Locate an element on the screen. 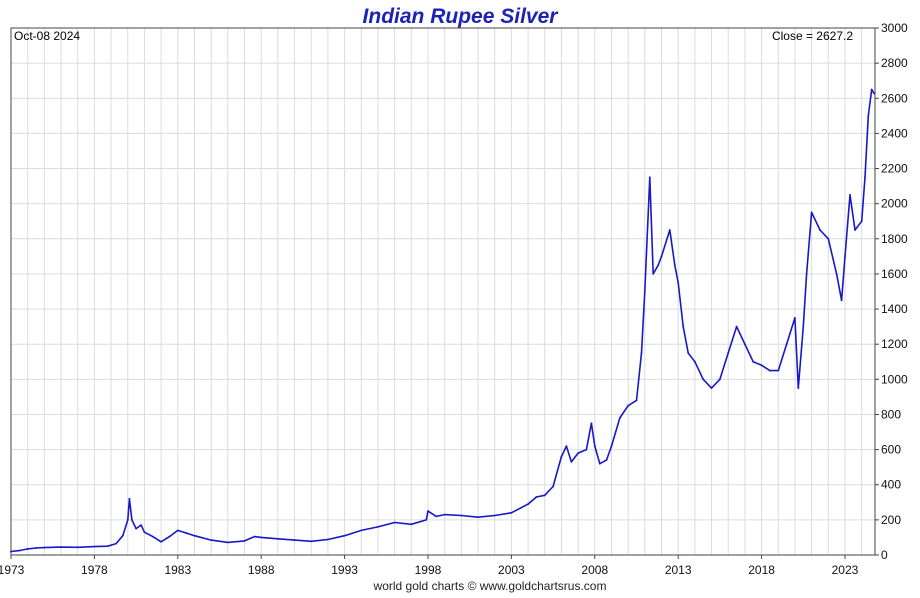  y-tick-label: 3000 is located at coordinates (894, 28).